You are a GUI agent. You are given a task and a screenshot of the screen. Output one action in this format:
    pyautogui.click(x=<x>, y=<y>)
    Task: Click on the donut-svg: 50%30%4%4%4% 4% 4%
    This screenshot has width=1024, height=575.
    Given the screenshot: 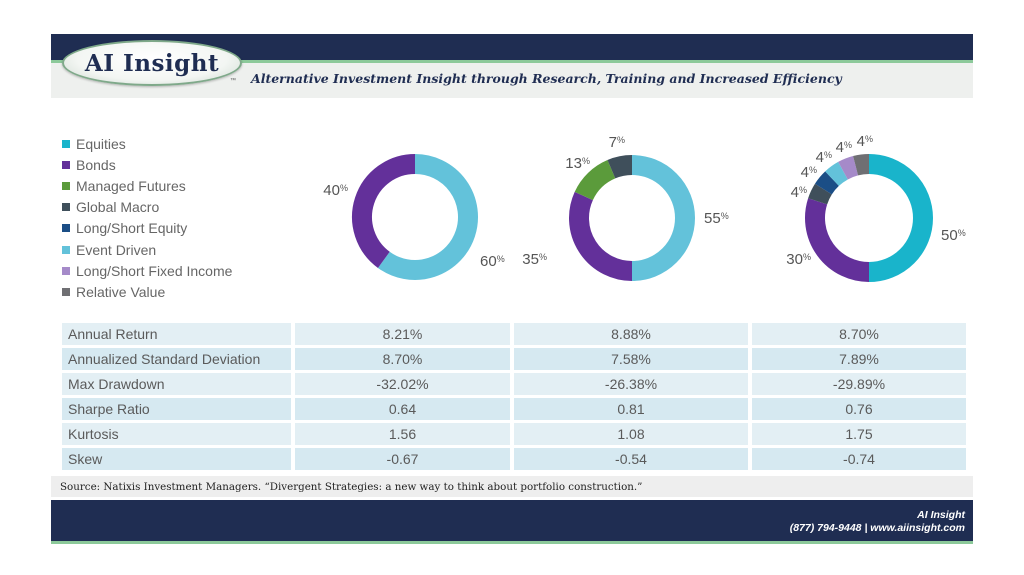 What is the action you would take?
    pyautogui.click(x=876, y=207)
    